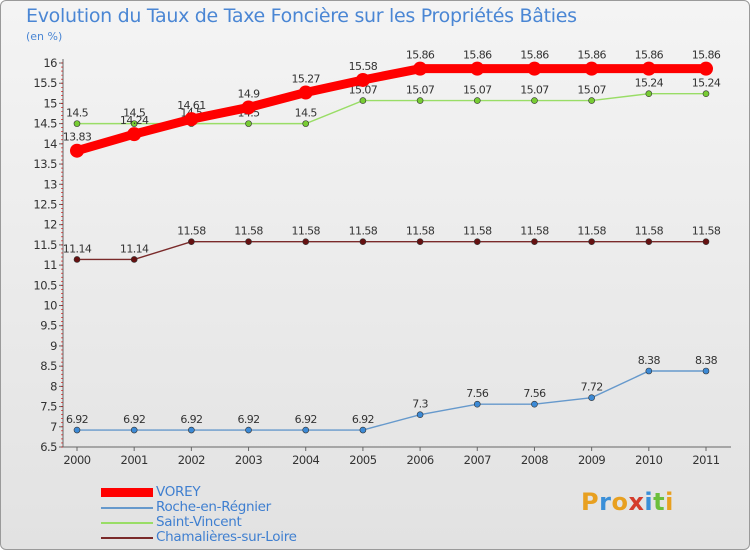 The image size is (750, 550). I want to click on x-tick-label: 2000, so click(76, 460).